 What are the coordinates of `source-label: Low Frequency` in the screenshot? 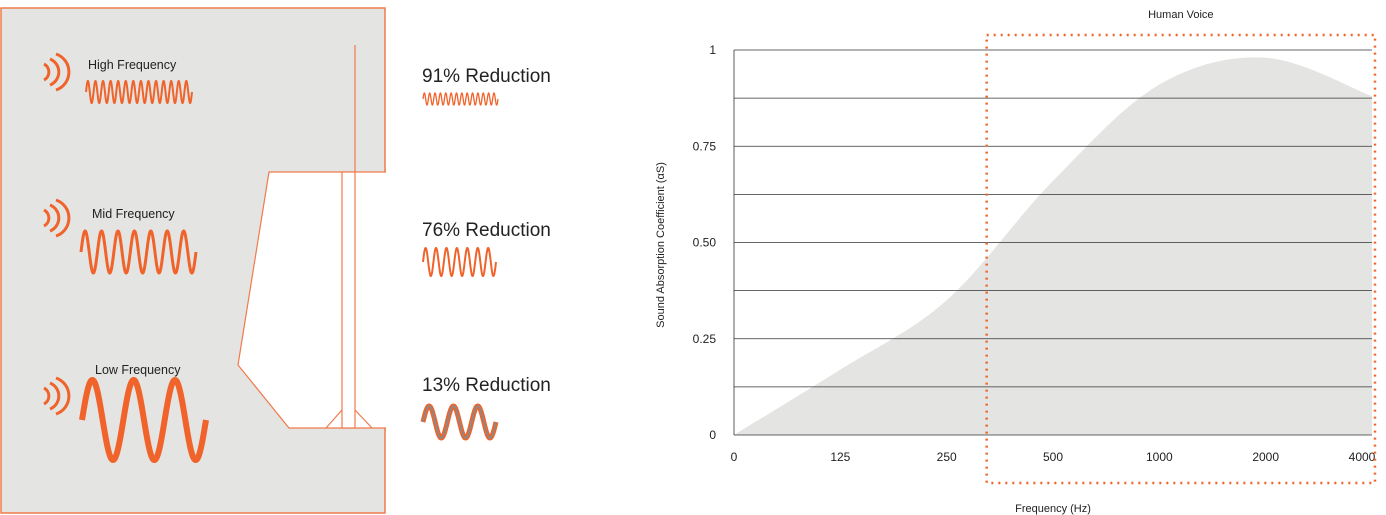 It's located at (138, 370).